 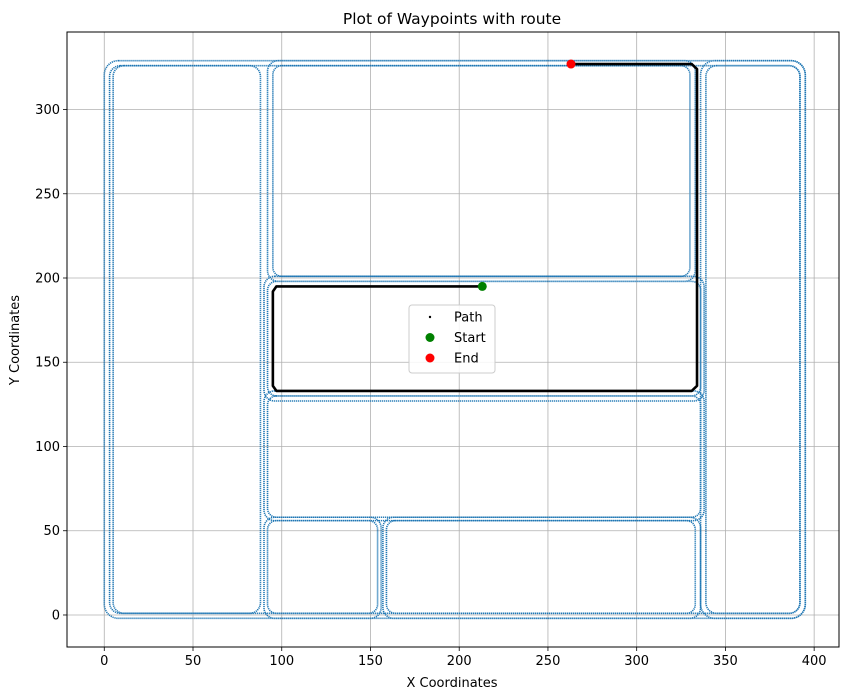 What do you see at coordinates (47, 194) in the screenshot?
I see `y-tick-label: 250` at bounding box center [47, 194].